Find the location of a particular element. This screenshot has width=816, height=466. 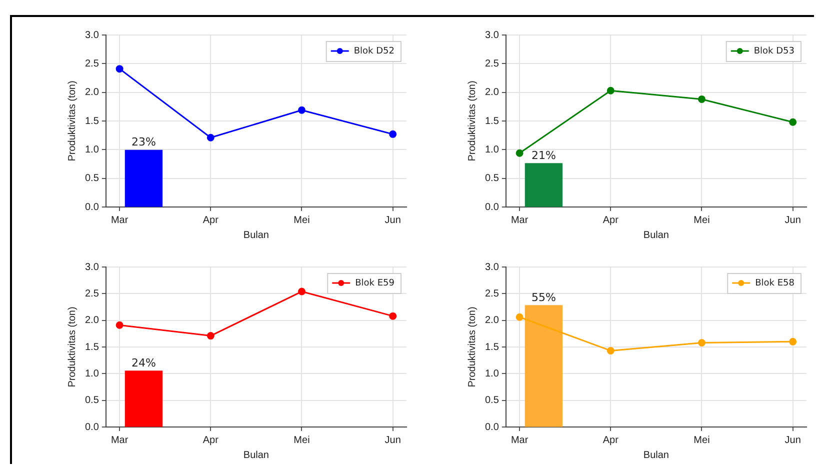

legend-label: Blok D53 is located at coordinates (774, 51).